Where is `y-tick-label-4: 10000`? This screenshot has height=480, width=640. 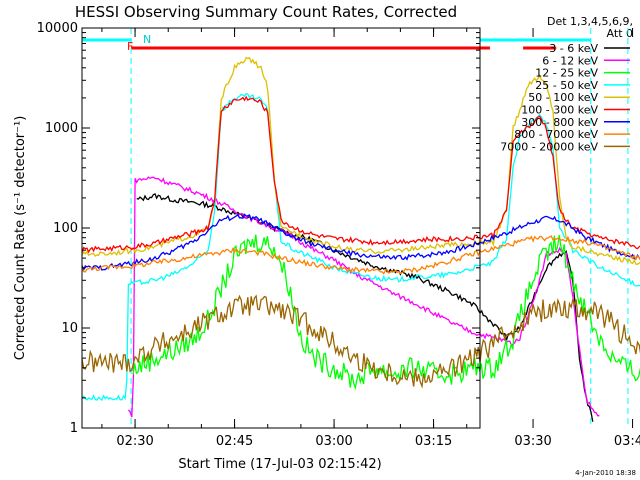 y-tick-label-4: 10000 is located at coordinates (57, 28).